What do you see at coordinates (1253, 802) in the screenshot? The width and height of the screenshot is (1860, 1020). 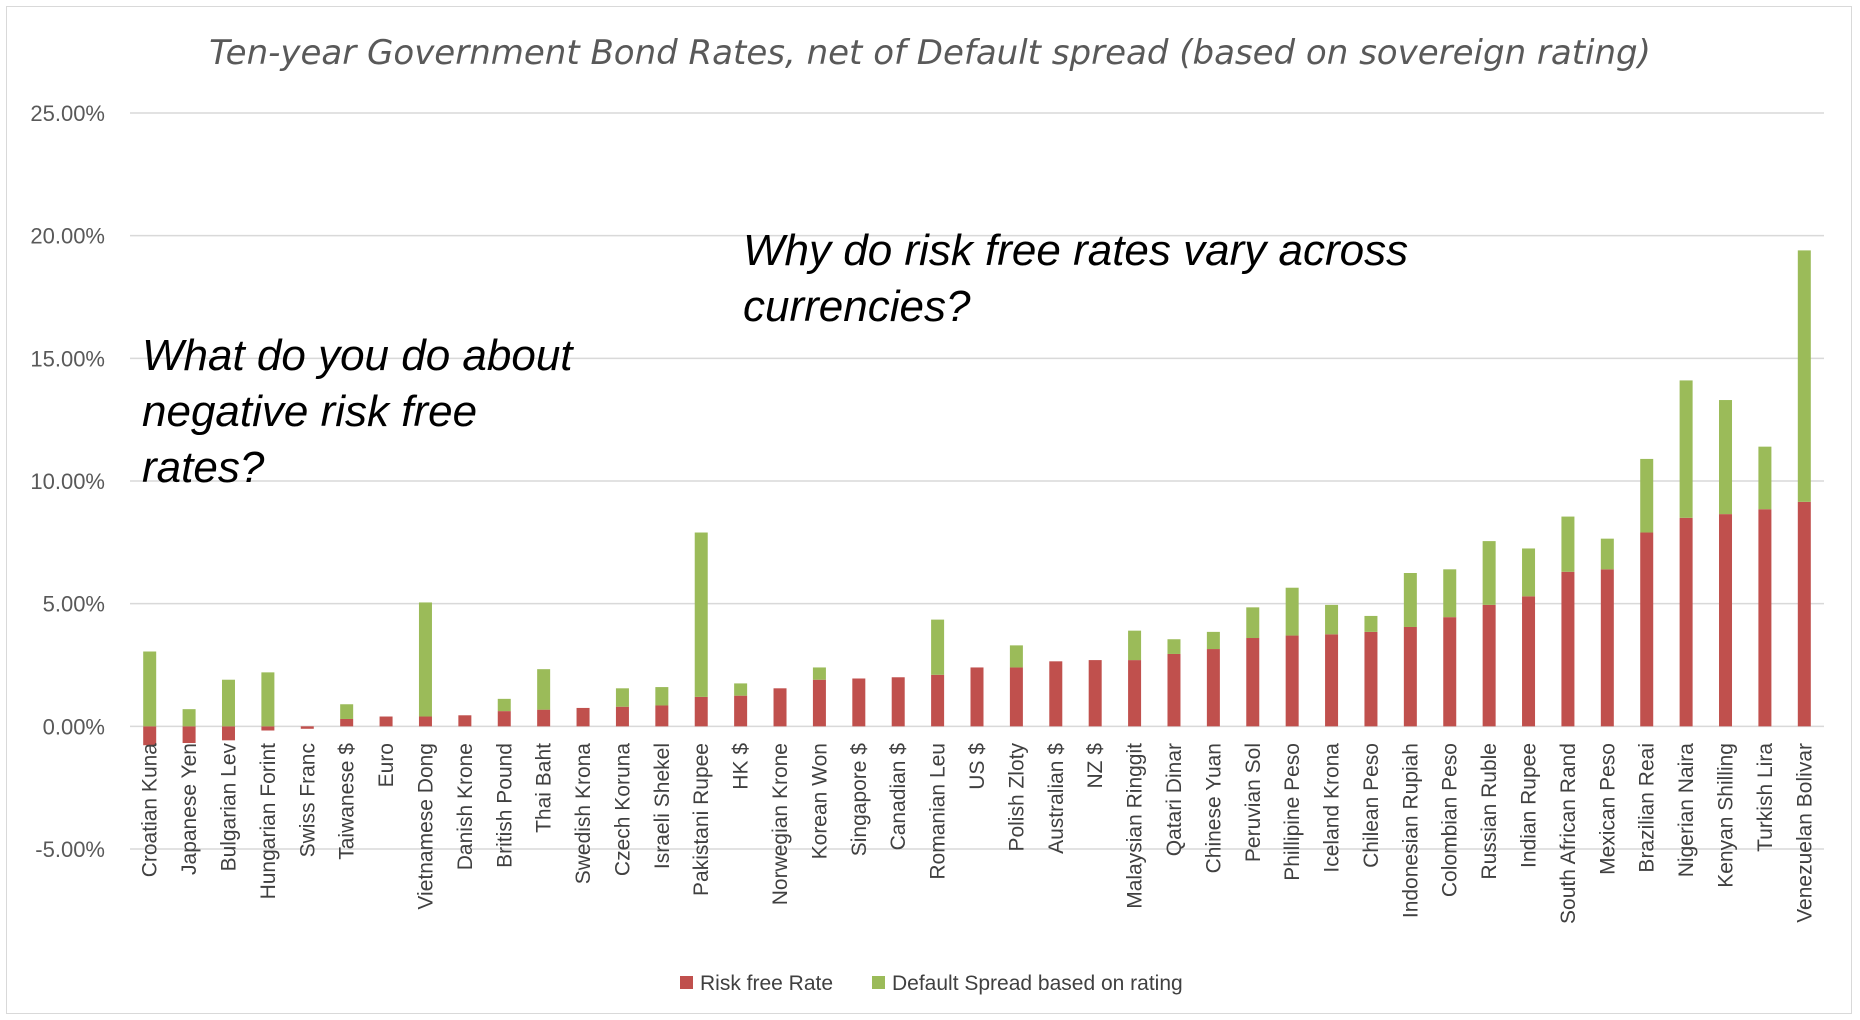 I see `x-category-label: Peruvian Sol` at bounding box center [1253, 802].